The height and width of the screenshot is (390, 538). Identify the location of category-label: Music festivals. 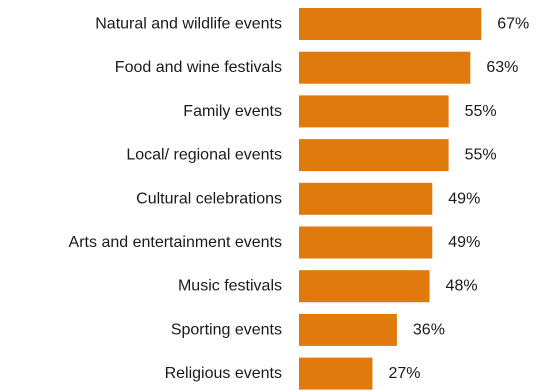
(230, 286).